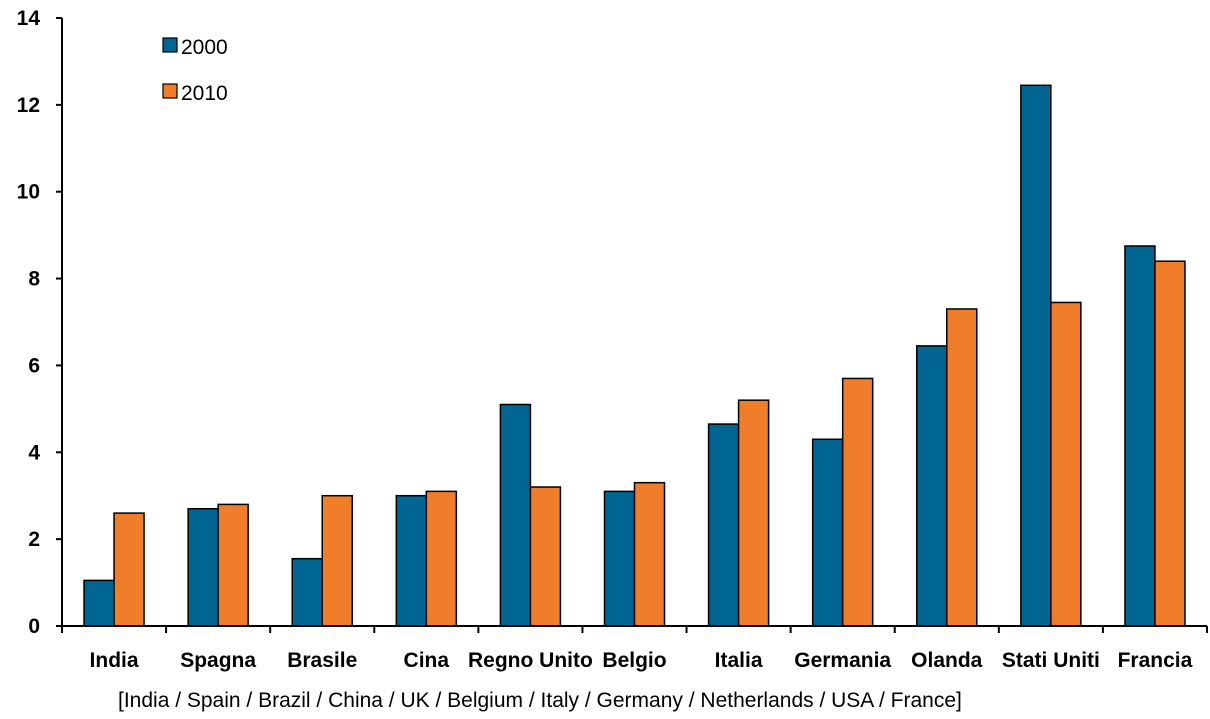 Image resolution: width=1210 pixels, height=719 pixels. I want to click on y-tick-label: 2, so click(34, 539).